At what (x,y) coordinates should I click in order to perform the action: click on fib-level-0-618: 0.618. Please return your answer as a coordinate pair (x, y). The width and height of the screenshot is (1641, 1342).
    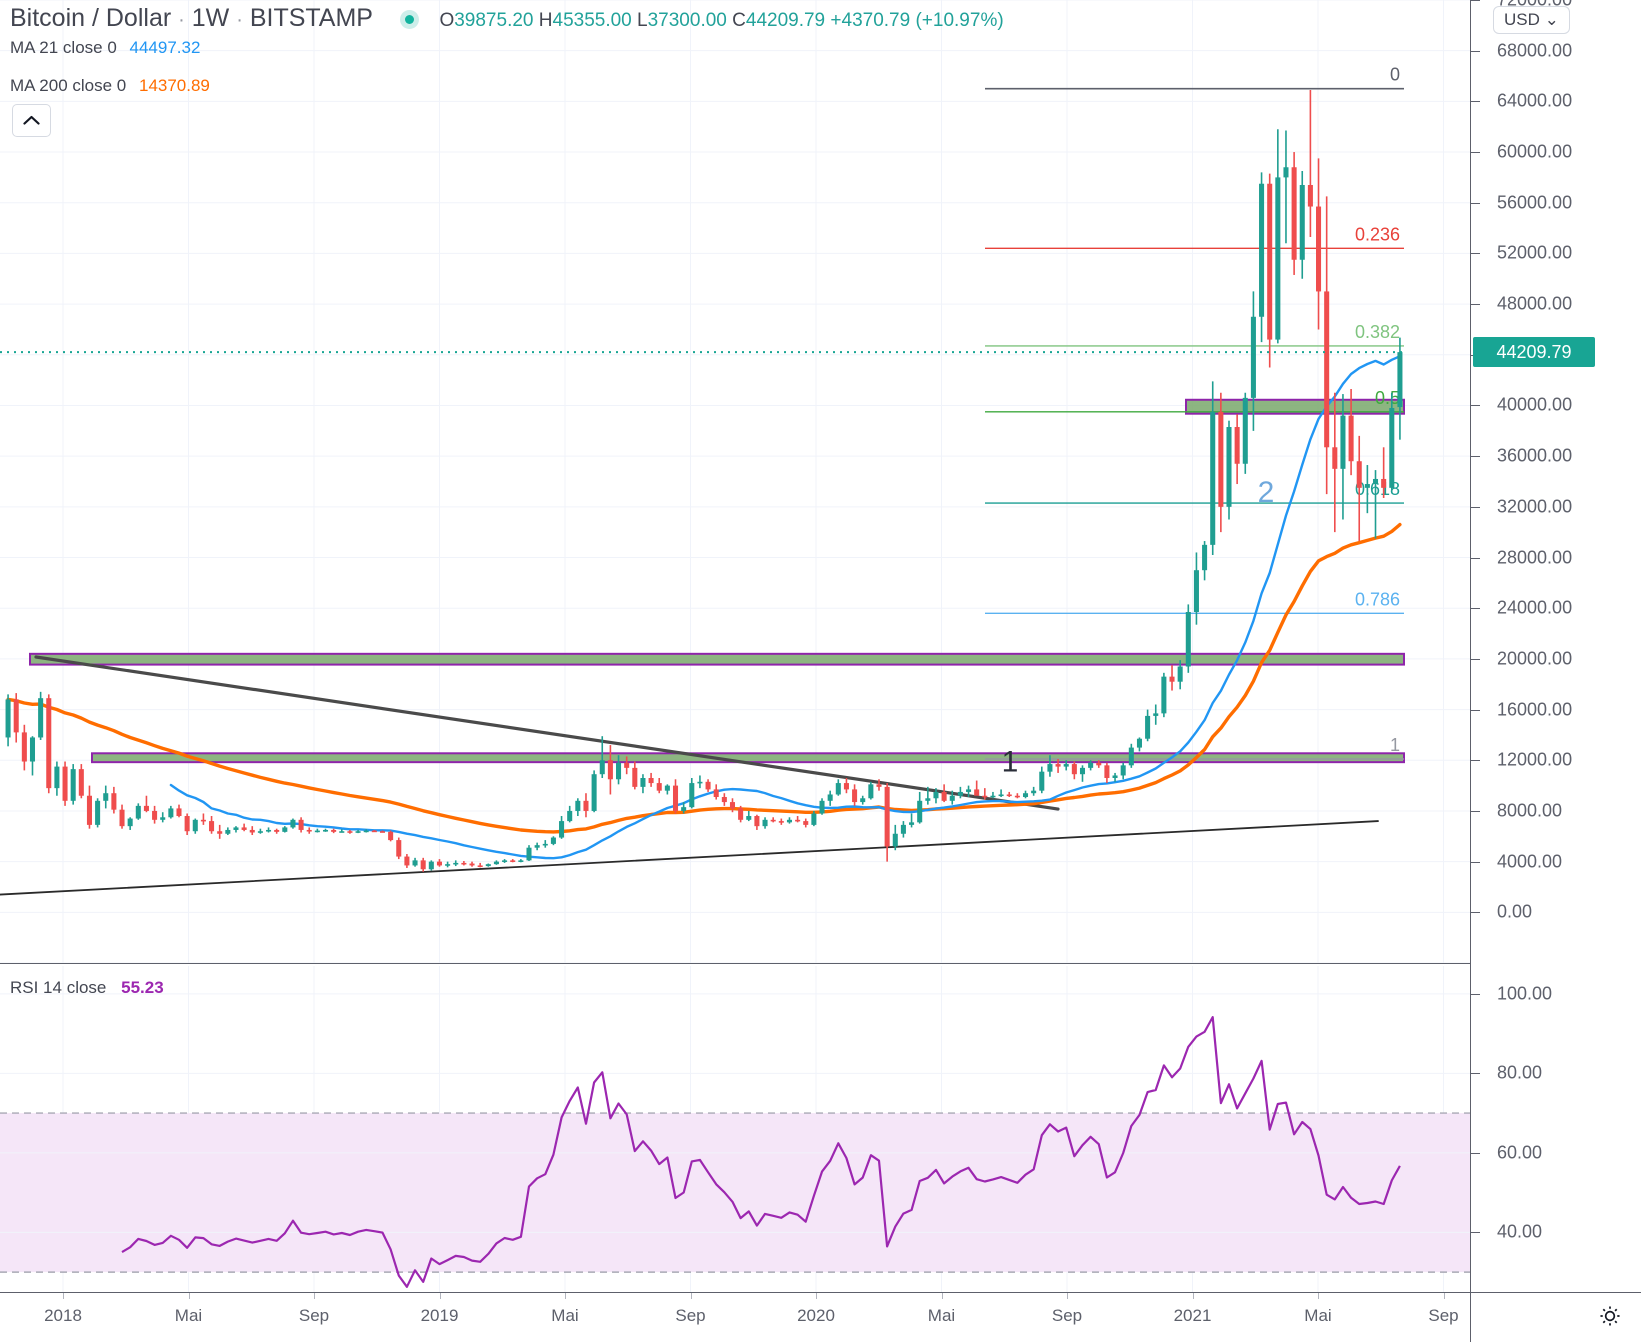
    Looking at the image, I should click on (1194, 491).